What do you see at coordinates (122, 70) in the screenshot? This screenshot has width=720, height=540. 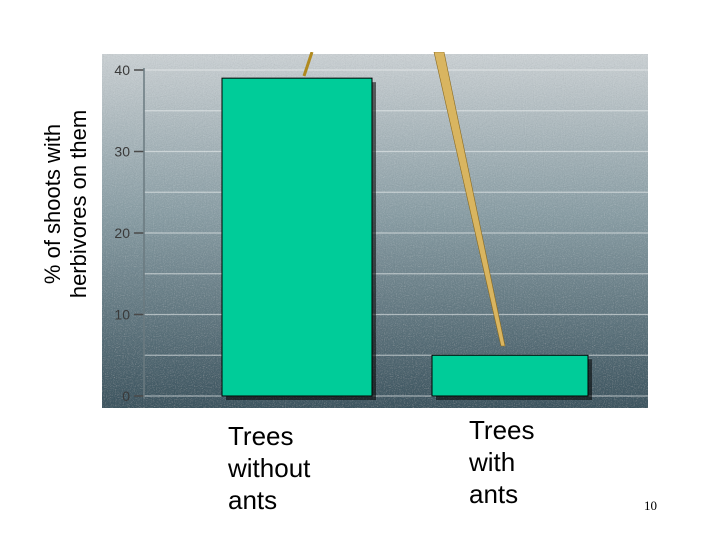 I see `y-tick-label: 40` at bounding box center [122, 70].